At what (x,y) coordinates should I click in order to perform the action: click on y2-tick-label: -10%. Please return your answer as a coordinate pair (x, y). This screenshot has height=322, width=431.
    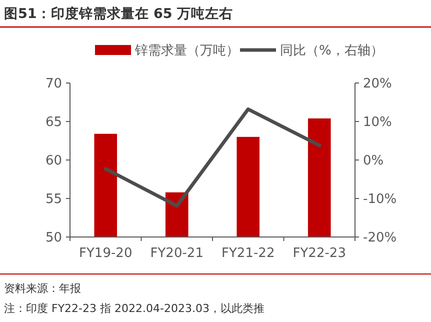
    Looking at the image, I should click on (380, 200).